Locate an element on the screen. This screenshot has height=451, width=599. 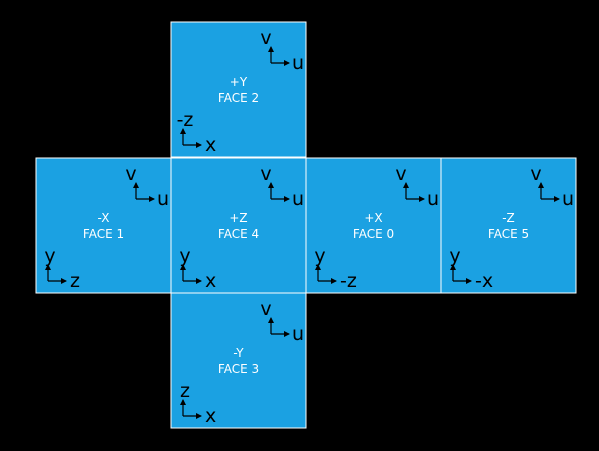
face-right: +X FACE 0 vu y -z is located at coordinates (373, 225).